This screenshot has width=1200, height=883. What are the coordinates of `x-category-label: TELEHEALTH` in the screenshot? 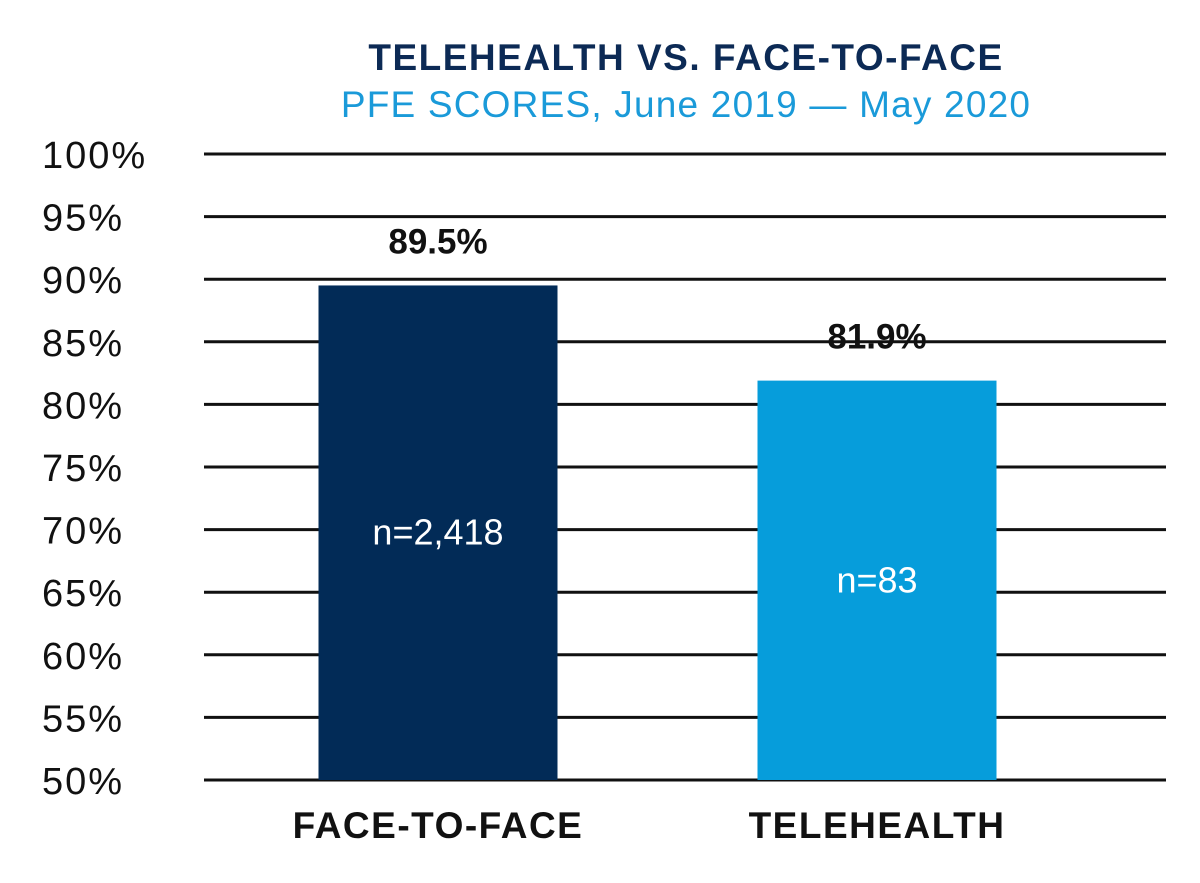 It's located at (877, 825).